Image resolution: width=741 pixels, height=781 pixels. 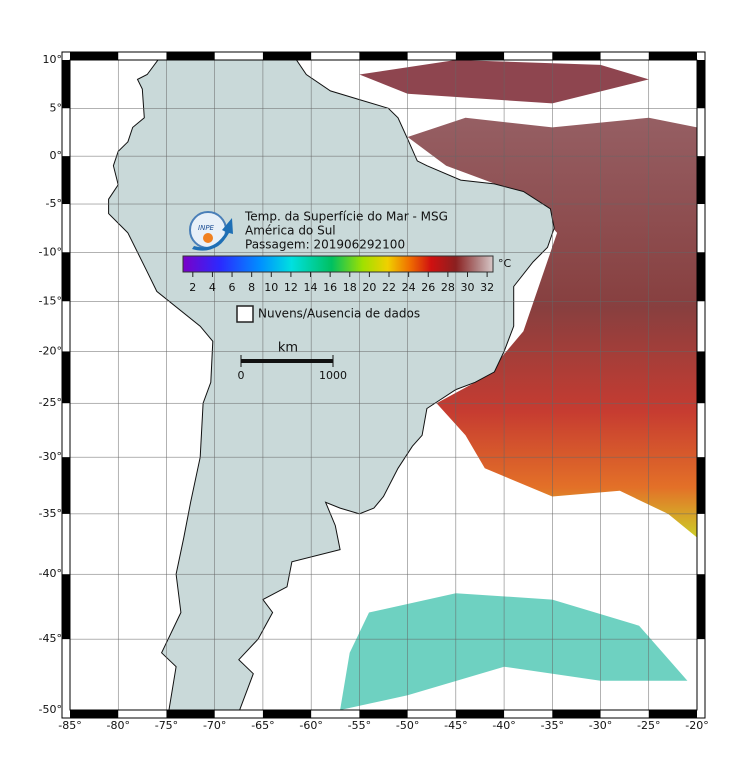 What do you see at coordinates (251, 287) in the screenshot?
I see `colorbar-tick-label: 8` at bounding box center [251, 287].